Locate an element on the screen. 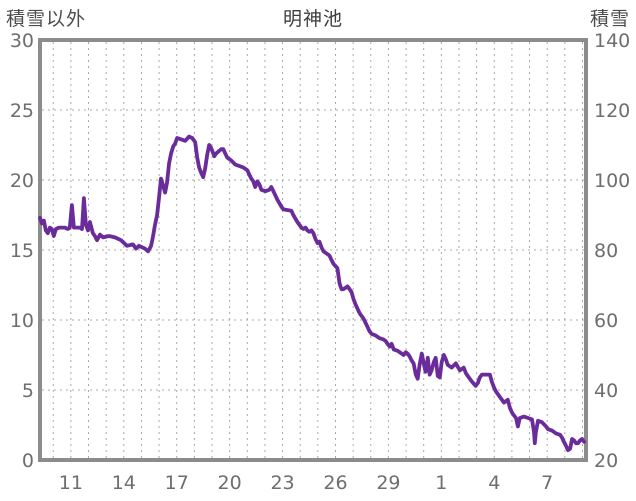 This screenshot has width=636, height=501. right-tick-label: 100 is located at coordinates (612, 181).